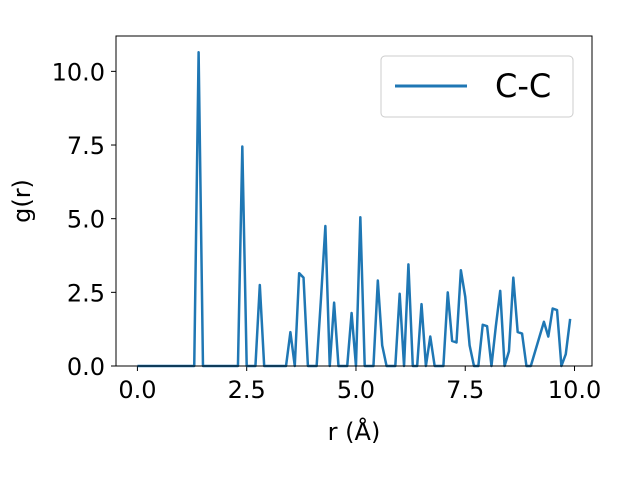  I want to click on x-tick-label: 10.0, so click(574, 390).